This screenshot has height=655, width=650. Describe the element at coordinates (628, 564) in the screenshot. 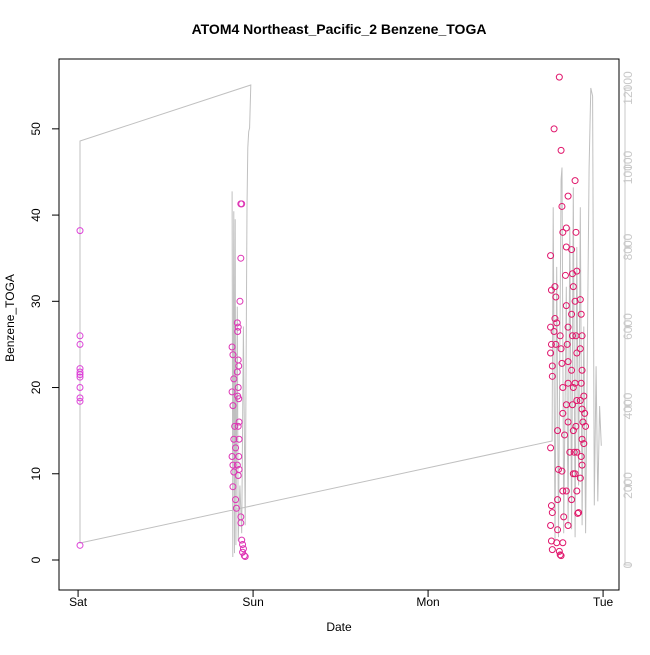

I see `y2-tick-label: 0` at that location.